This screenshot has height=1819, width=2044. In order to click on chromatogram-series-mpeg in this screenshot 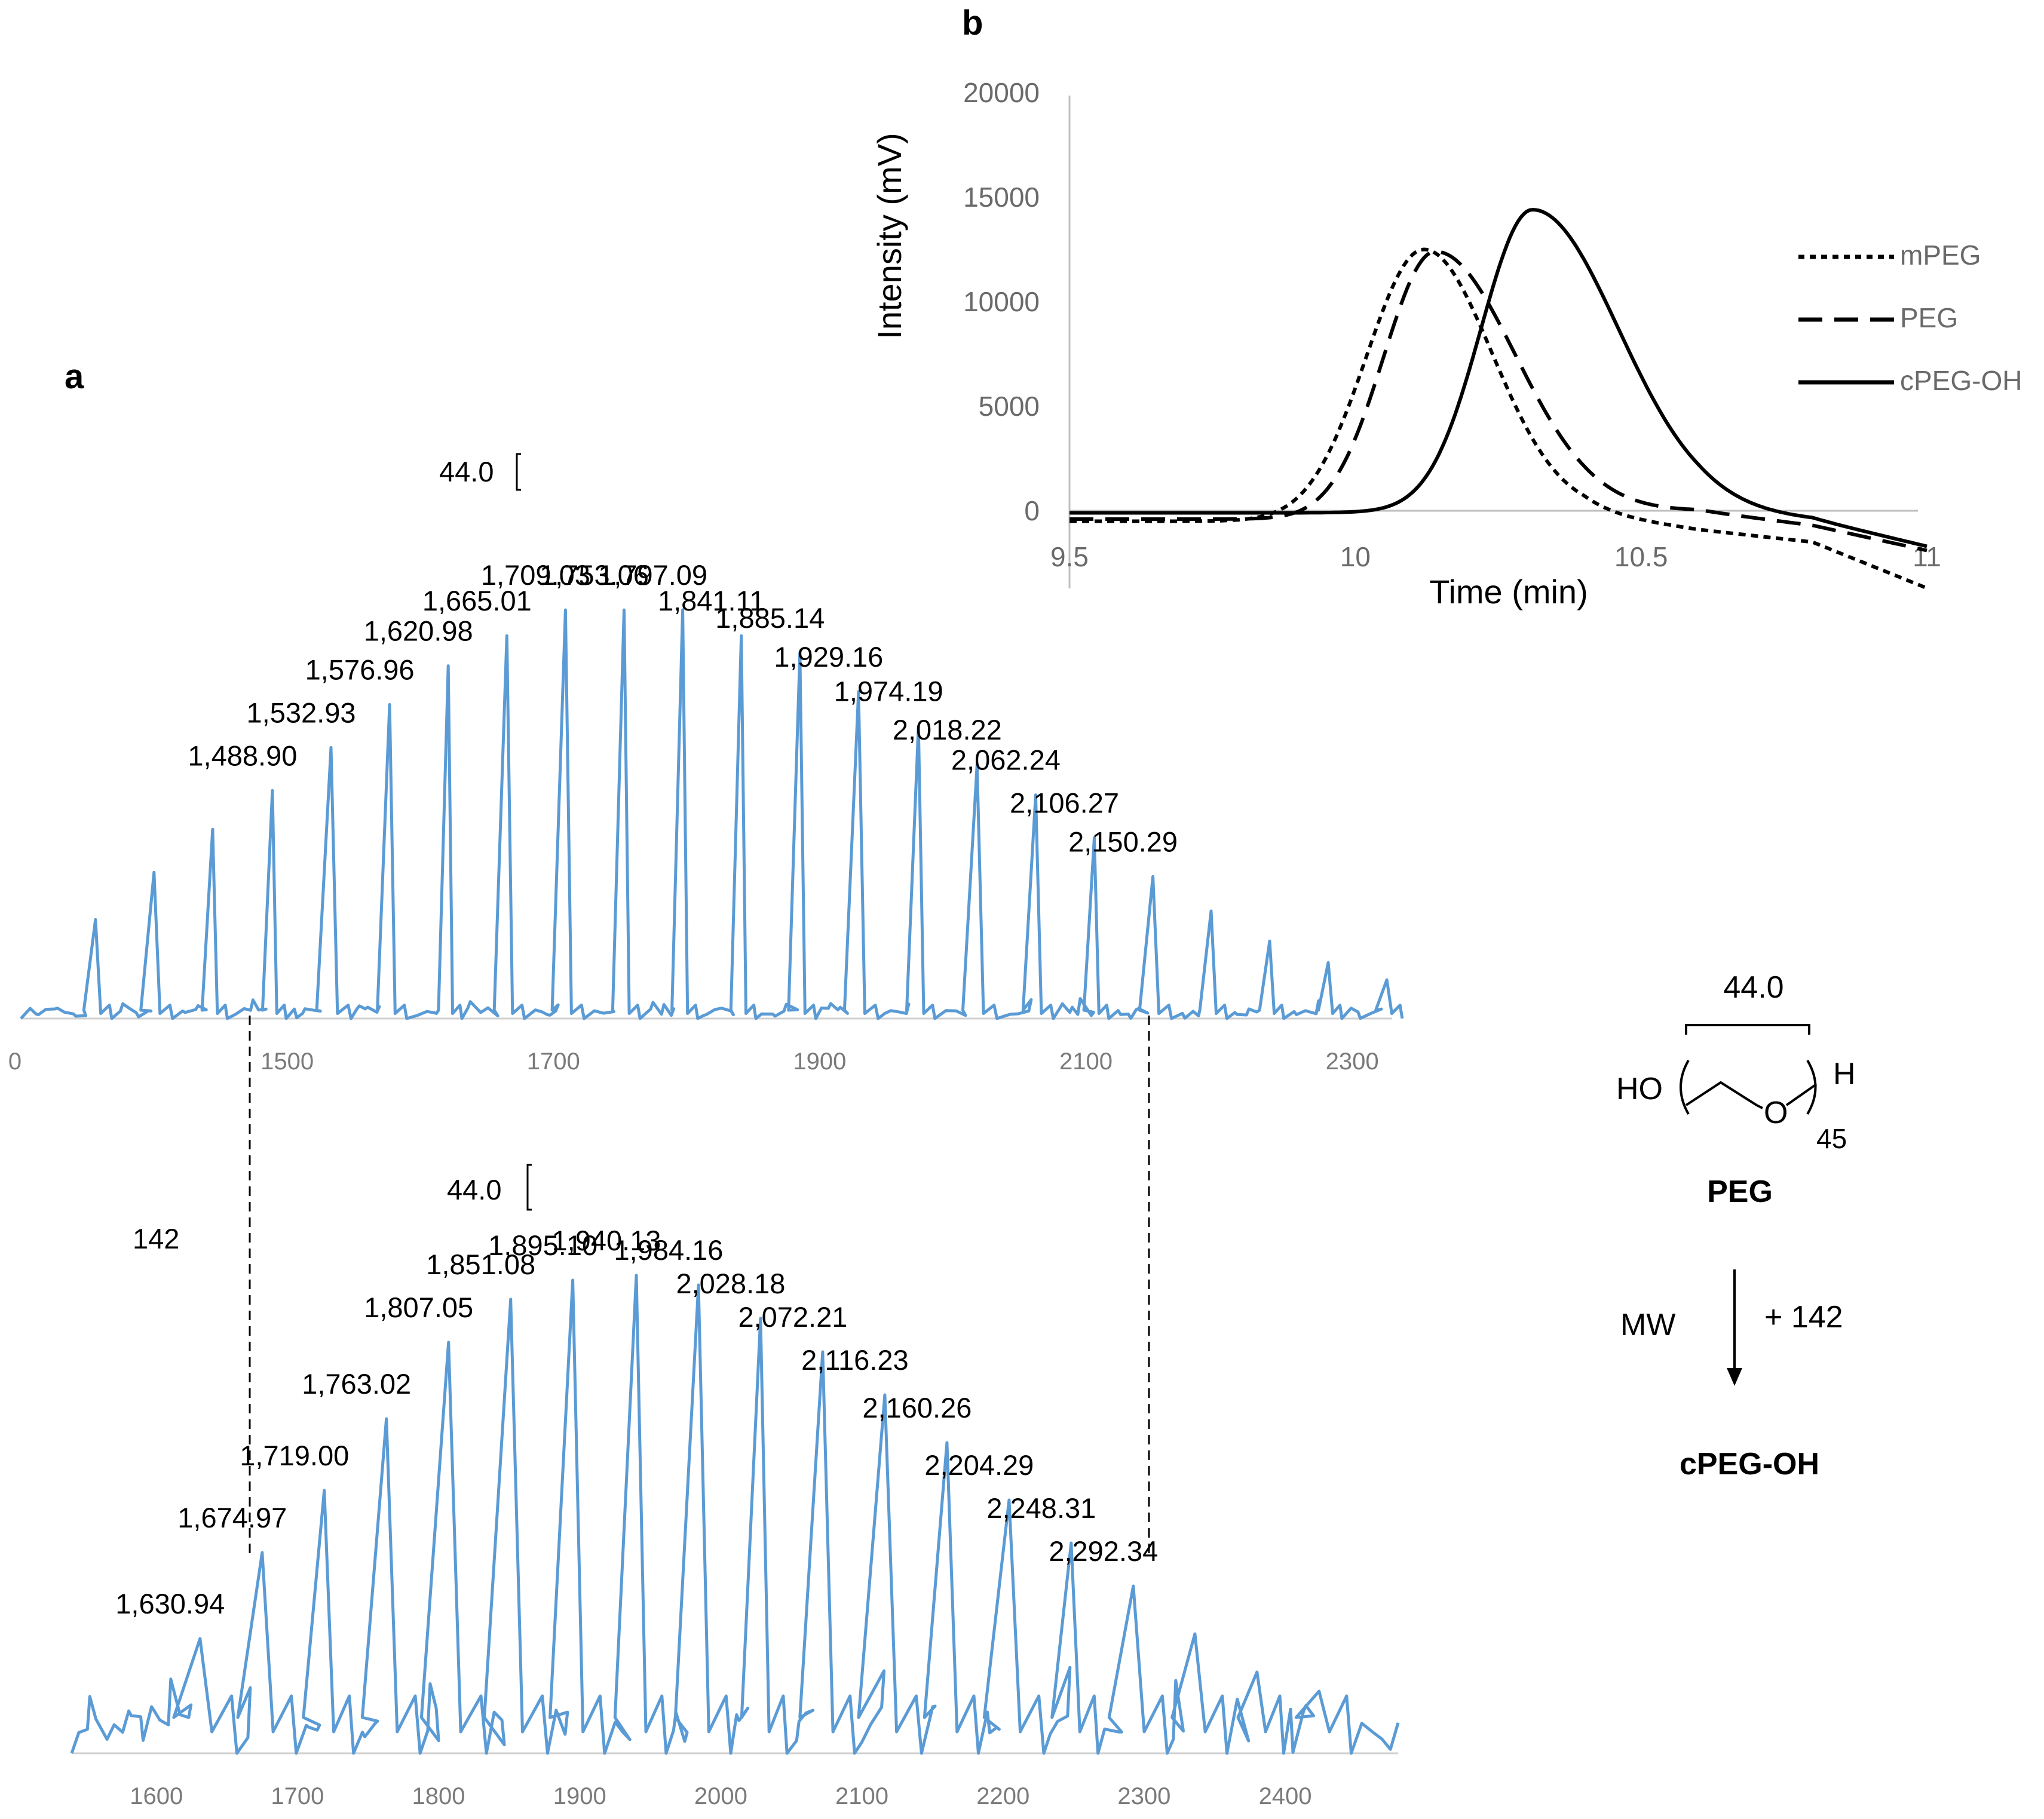, I will do `click(1499, 418)`.